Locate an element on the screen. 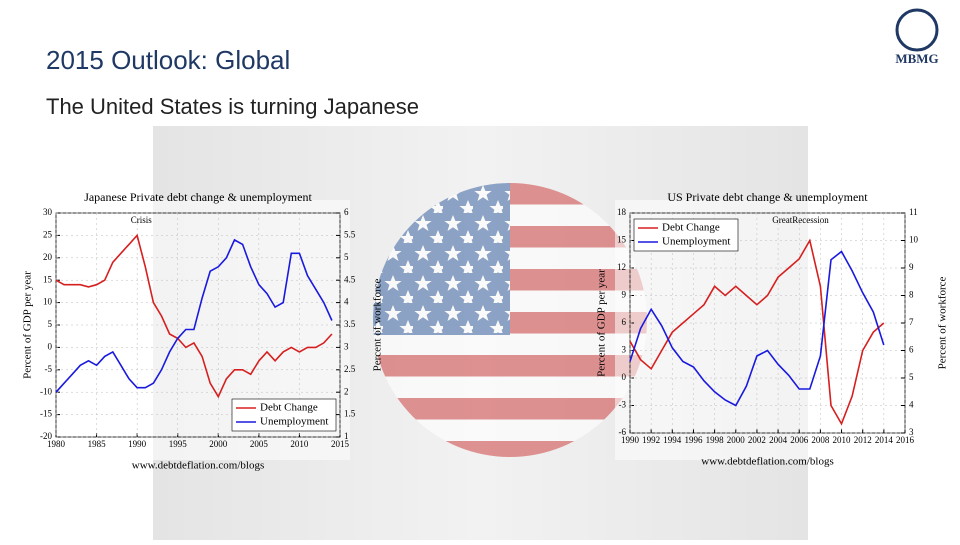 Image resolution: width=960 pixels, height=545 pixels. y-tick-label: 30 is located at coordinates (48, 212).